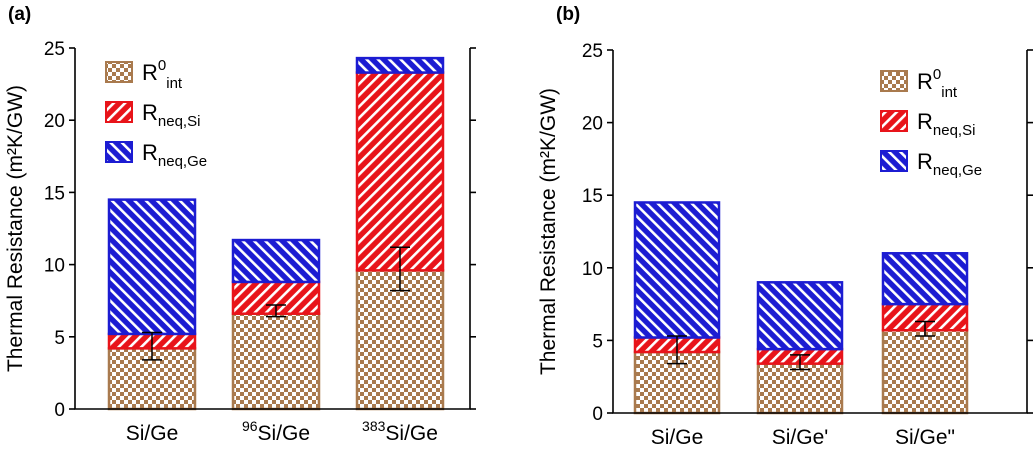  What do you see at coordinates (400, 171) in the screenshot?
I see `bar-neq_si` at bounding box center [400, 171].